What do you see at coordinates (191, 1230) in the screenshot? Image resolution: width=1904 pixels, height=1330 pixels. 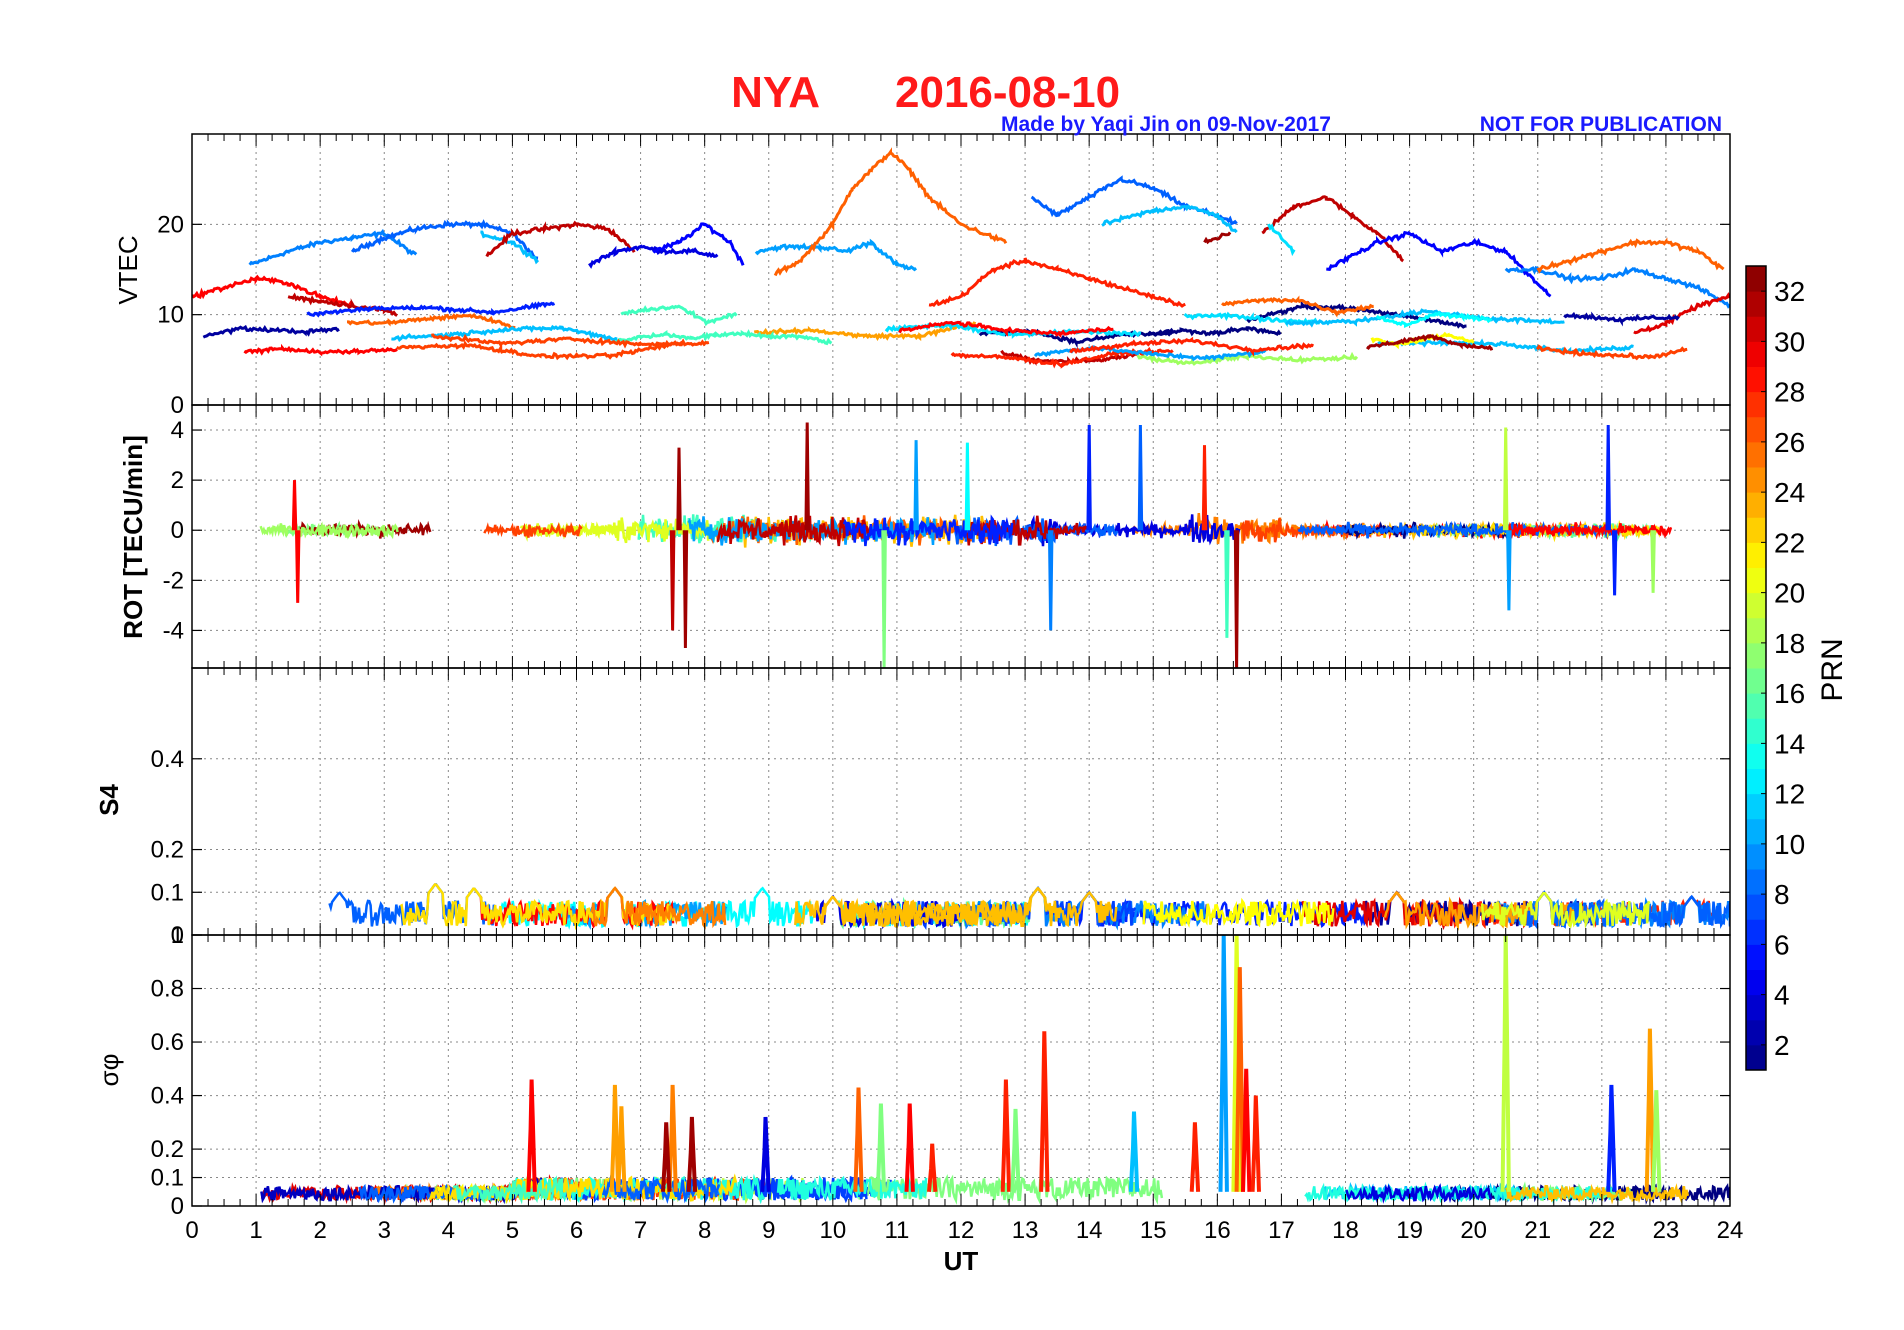 I see `x-tick-label: 0` at bounding box center [191, 1230].